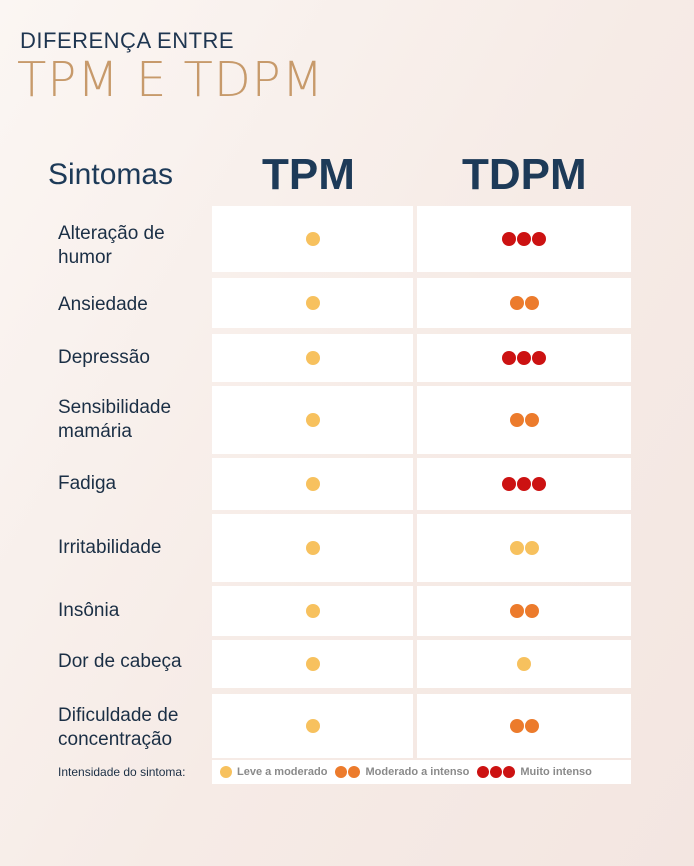  Describe the element at coordinates (111, 174) in the screenshot. I see `column-header-symptoms: Sintomas` at that location.